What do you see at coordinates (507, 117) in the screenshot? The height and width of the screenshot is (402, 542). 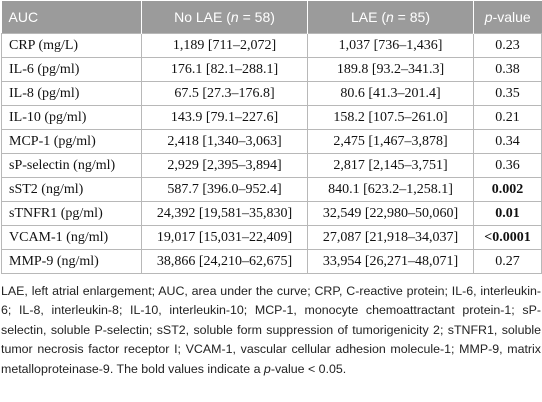 I see `cell-p-value: 0.21` at bounding box center [507, 117].